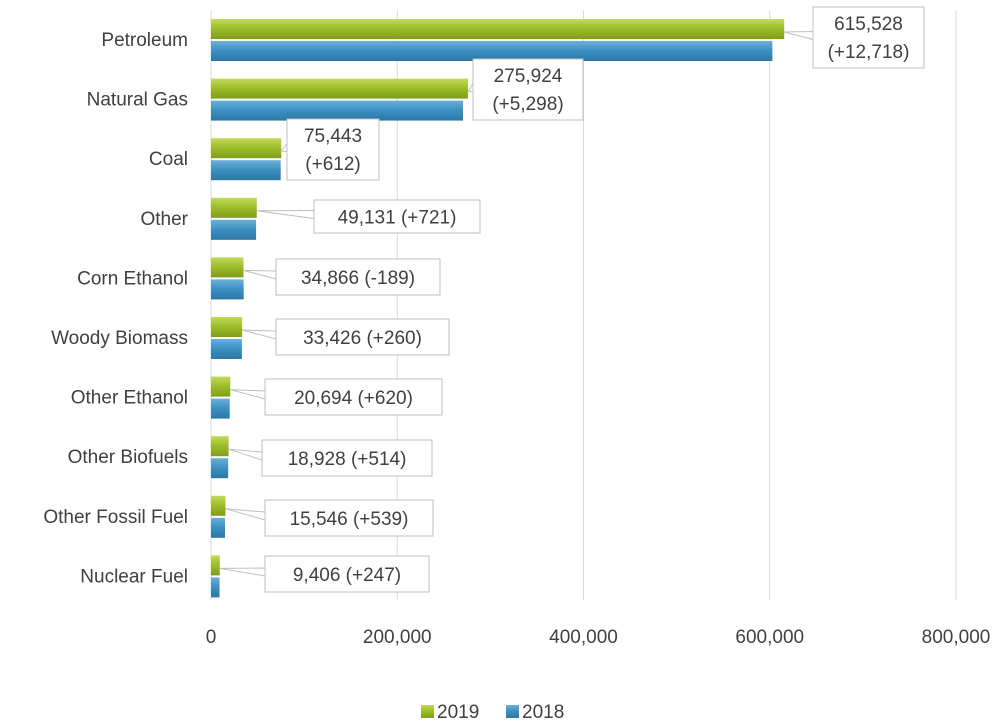 The image size is (1008, 723). What do you see at coordinates (164, 219) in the screenshot?
I see `category-label: Other` at bounding box center [164, 219].